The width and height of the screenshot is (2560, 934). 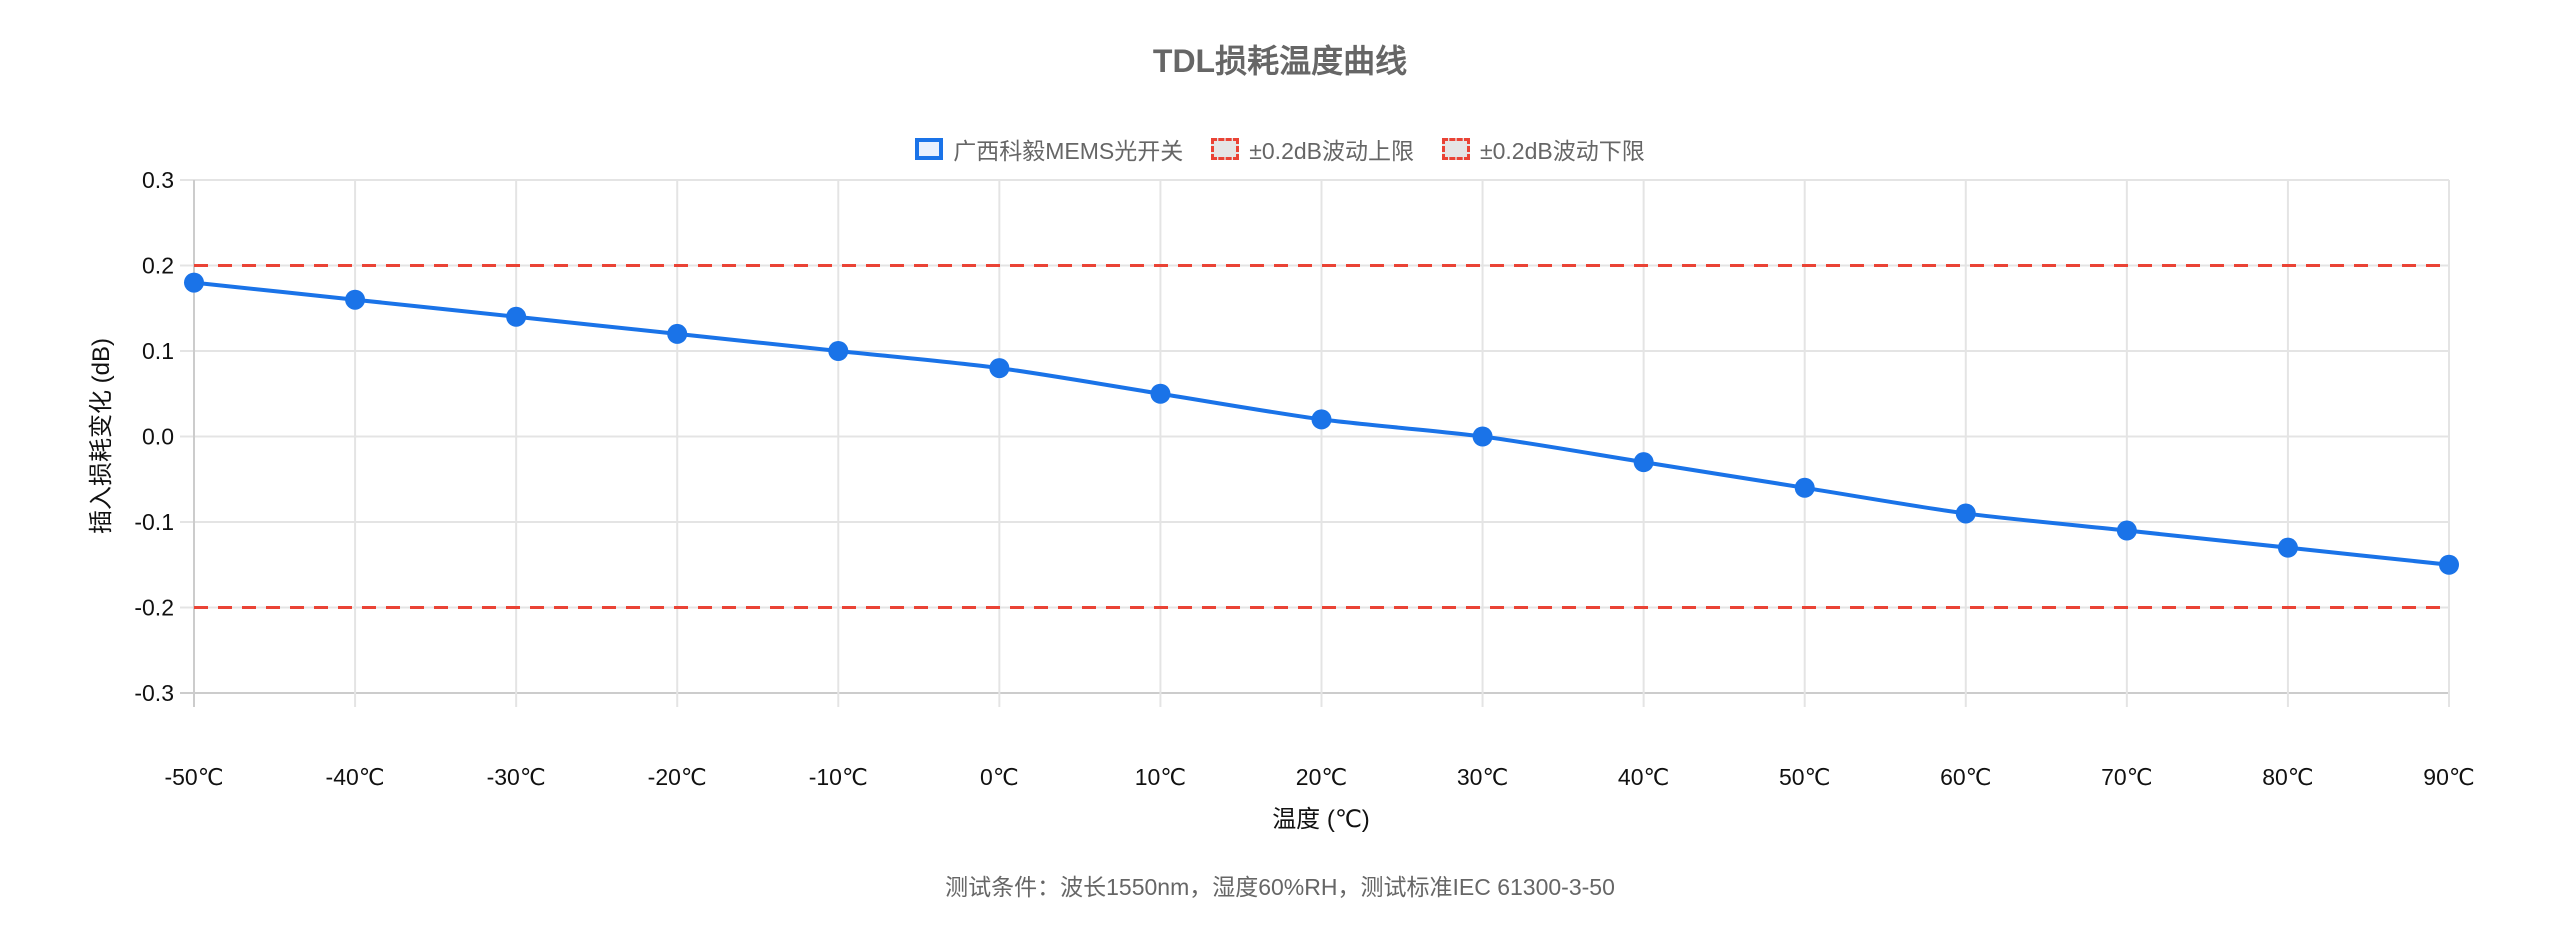 What do you see at coordinates (999, 777) in the screenshot?
I see `x-tick-label: 0℃` at bounding box center [999, 777].